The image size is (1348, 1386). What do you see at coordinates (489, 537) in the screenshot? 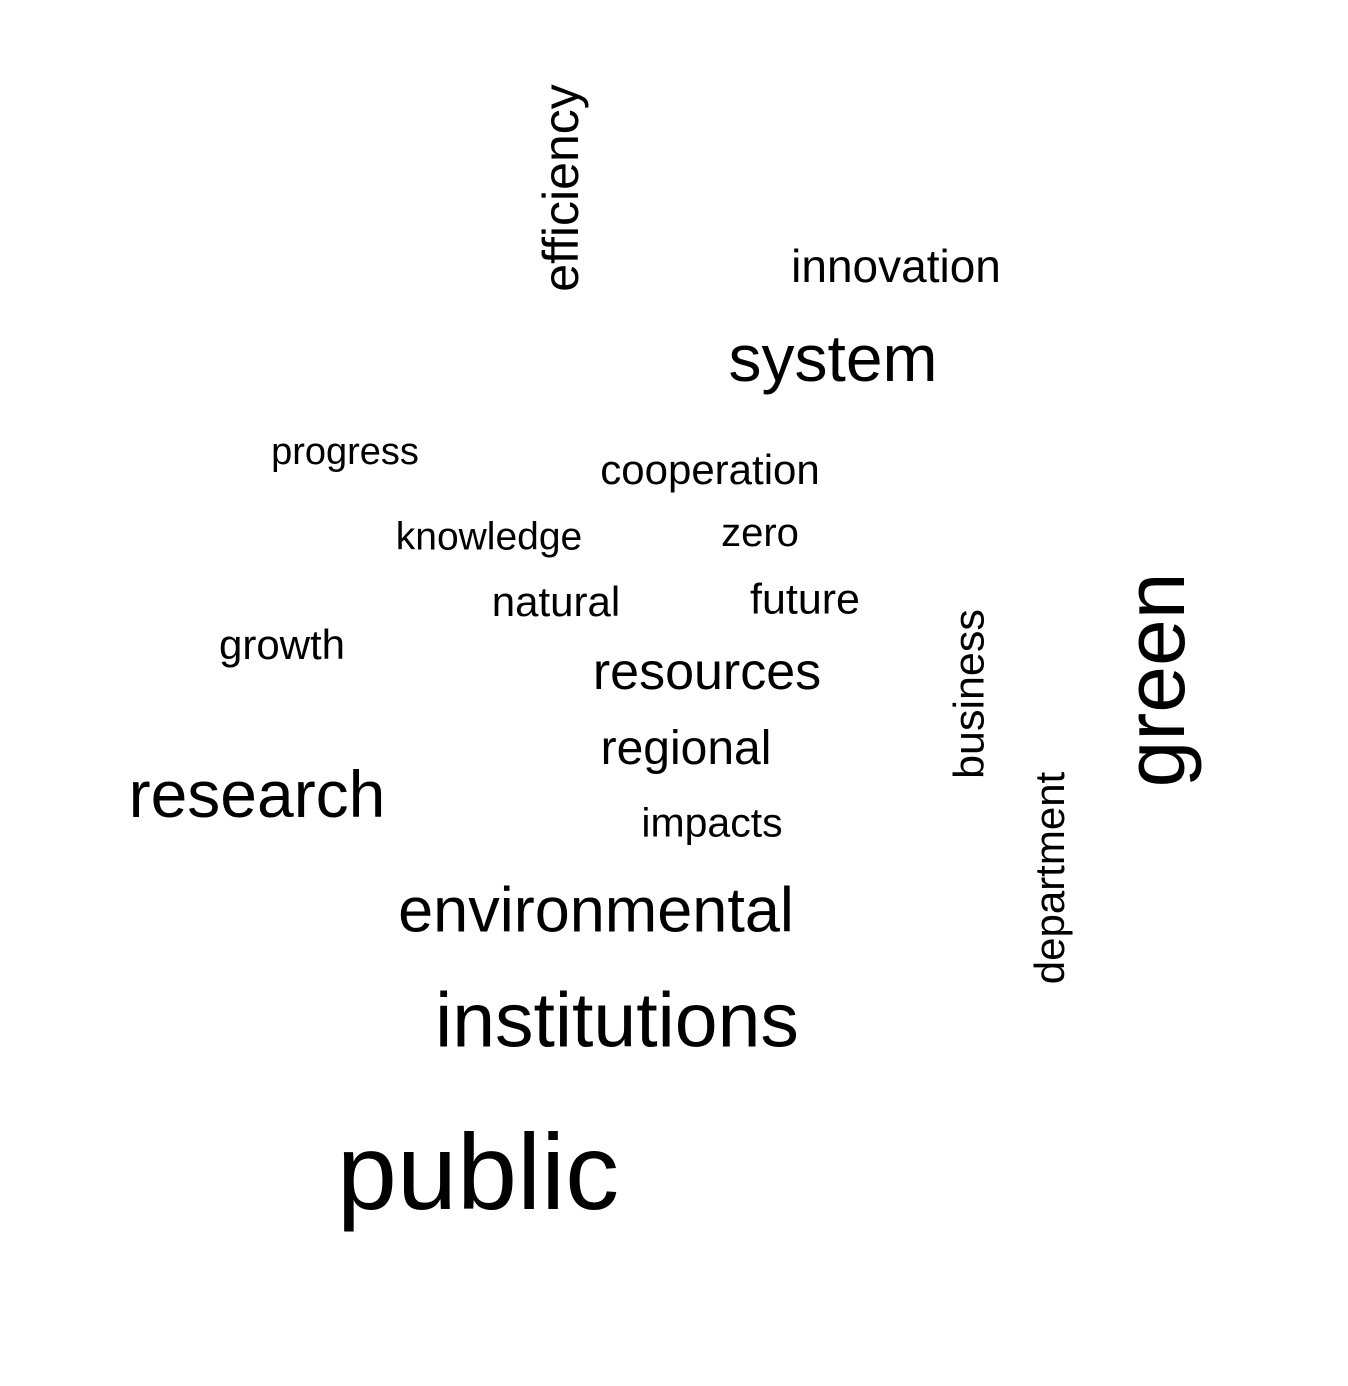
I see `word-knowledge: knowledge` at bounding box center [489, 537].